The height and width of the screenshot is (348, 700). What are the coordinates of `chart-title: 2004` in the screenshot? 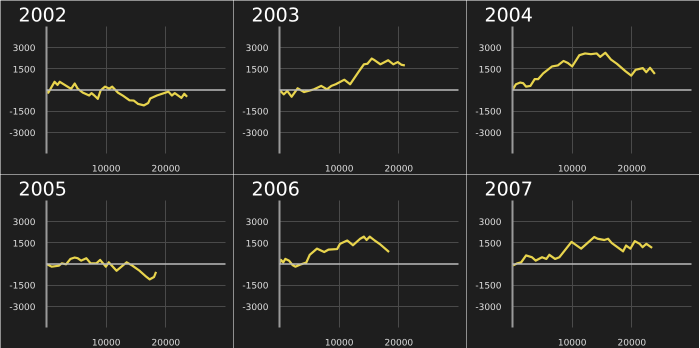 It's located at (508, 15).